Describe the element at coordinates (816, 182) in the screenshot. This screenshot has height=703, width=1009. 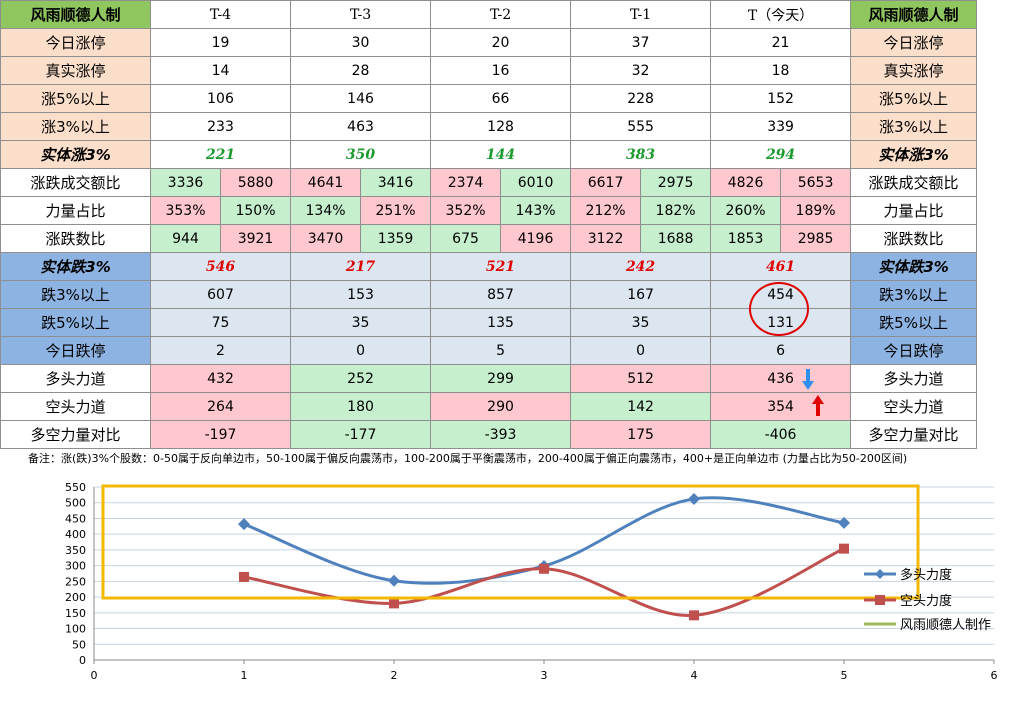
I see `value-cell: 5653` at that location.